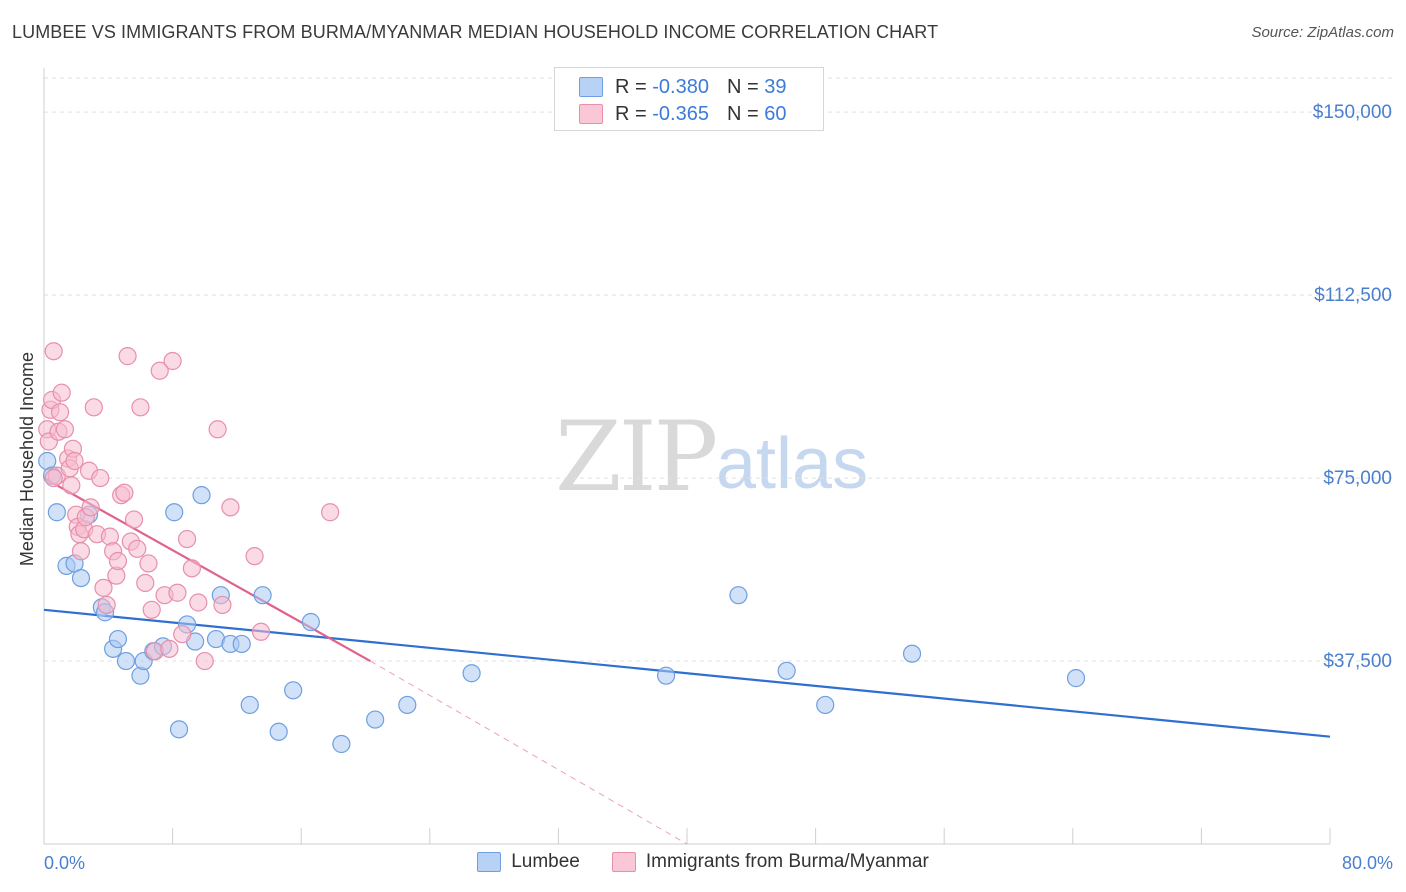 The width and height of the screenshot is (1406, 892). I want to click on source-credit: Source: ZipAtlas.com, so click(1322, 32).